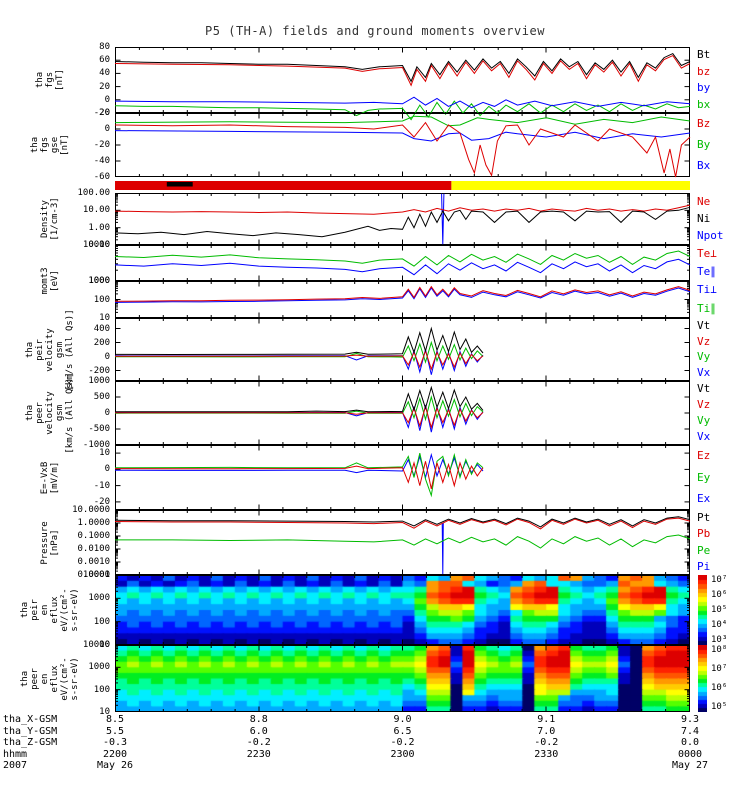 The width and height of the screenshot is (750, 800). I want to click on vpeer-ytick-label: 0, so click(107, 413).